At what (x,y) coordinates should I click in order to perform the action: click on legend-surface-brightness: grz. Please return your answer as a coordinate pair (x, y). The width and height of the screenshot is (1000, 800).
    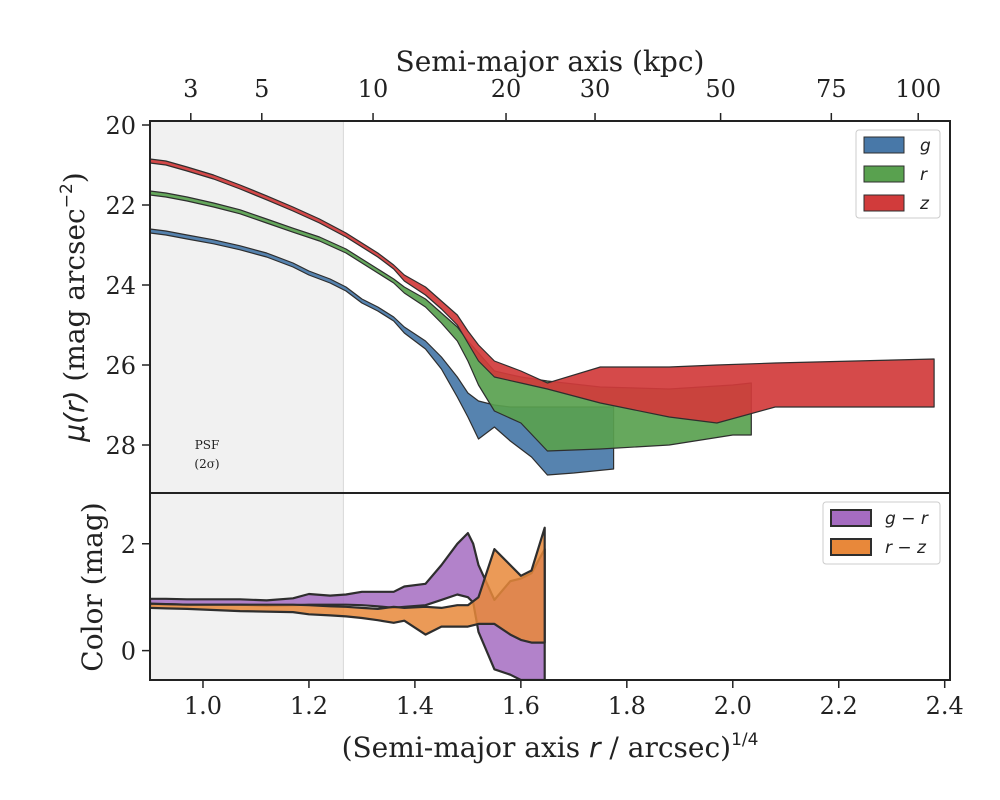
    Looking at the image, I should click on (898, 174).